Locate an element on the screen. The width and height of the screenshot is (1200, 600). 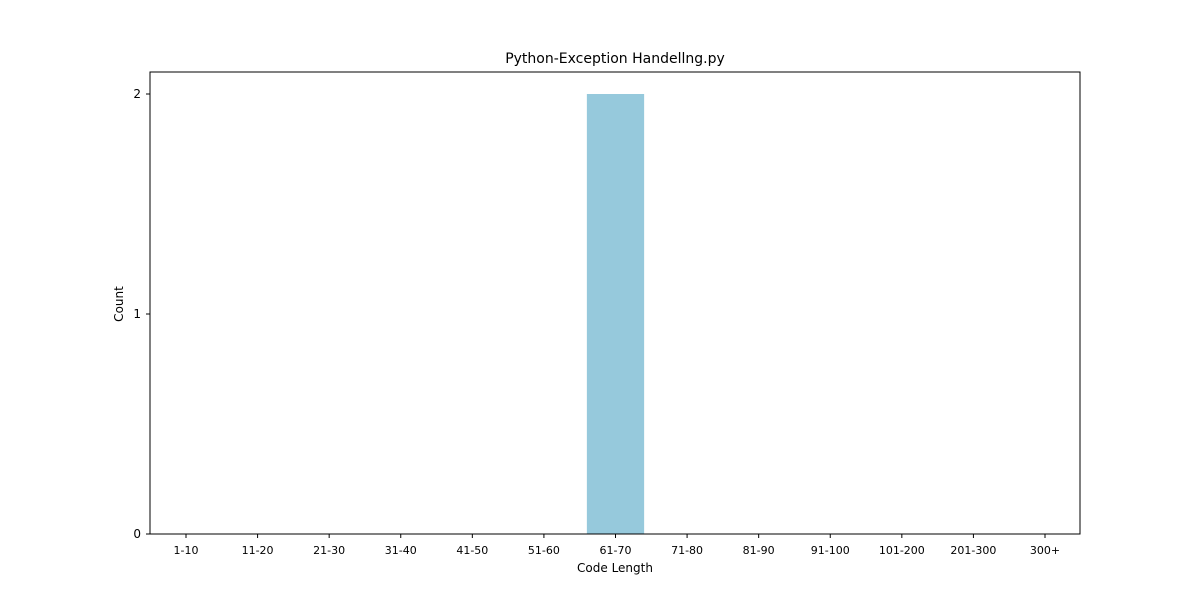
bars-layer is located at coordinates (615, 314).